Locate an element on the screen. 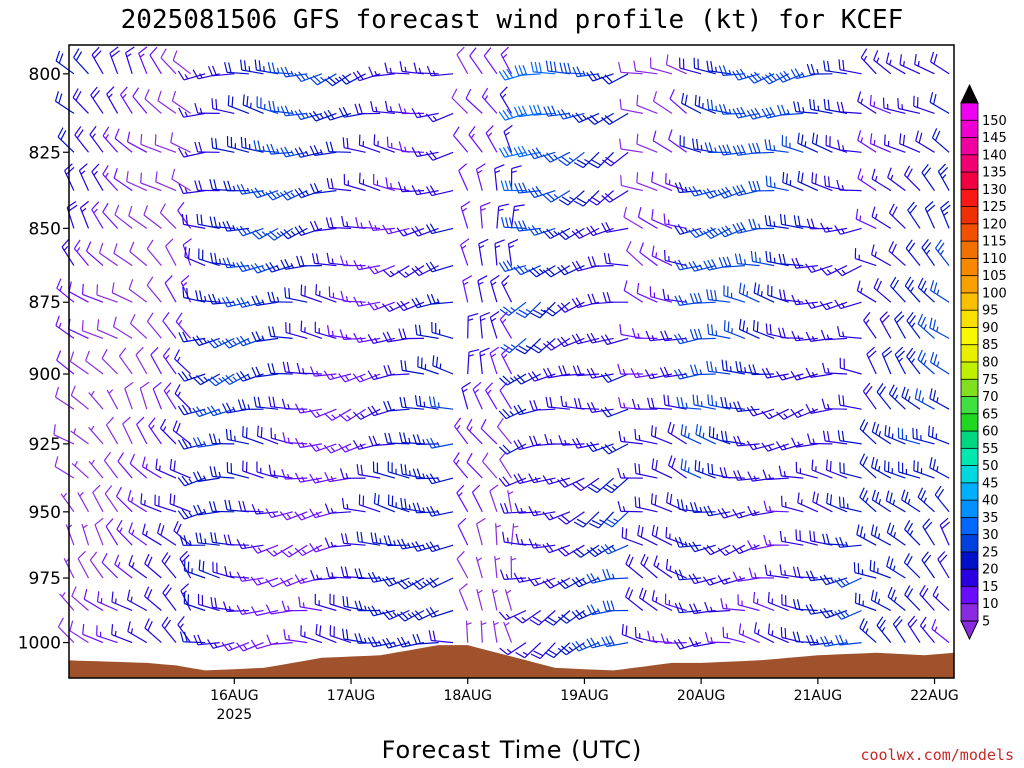 The image size is (1024, 768). colorbar-label: 140 is located at coordinates (994, 155).